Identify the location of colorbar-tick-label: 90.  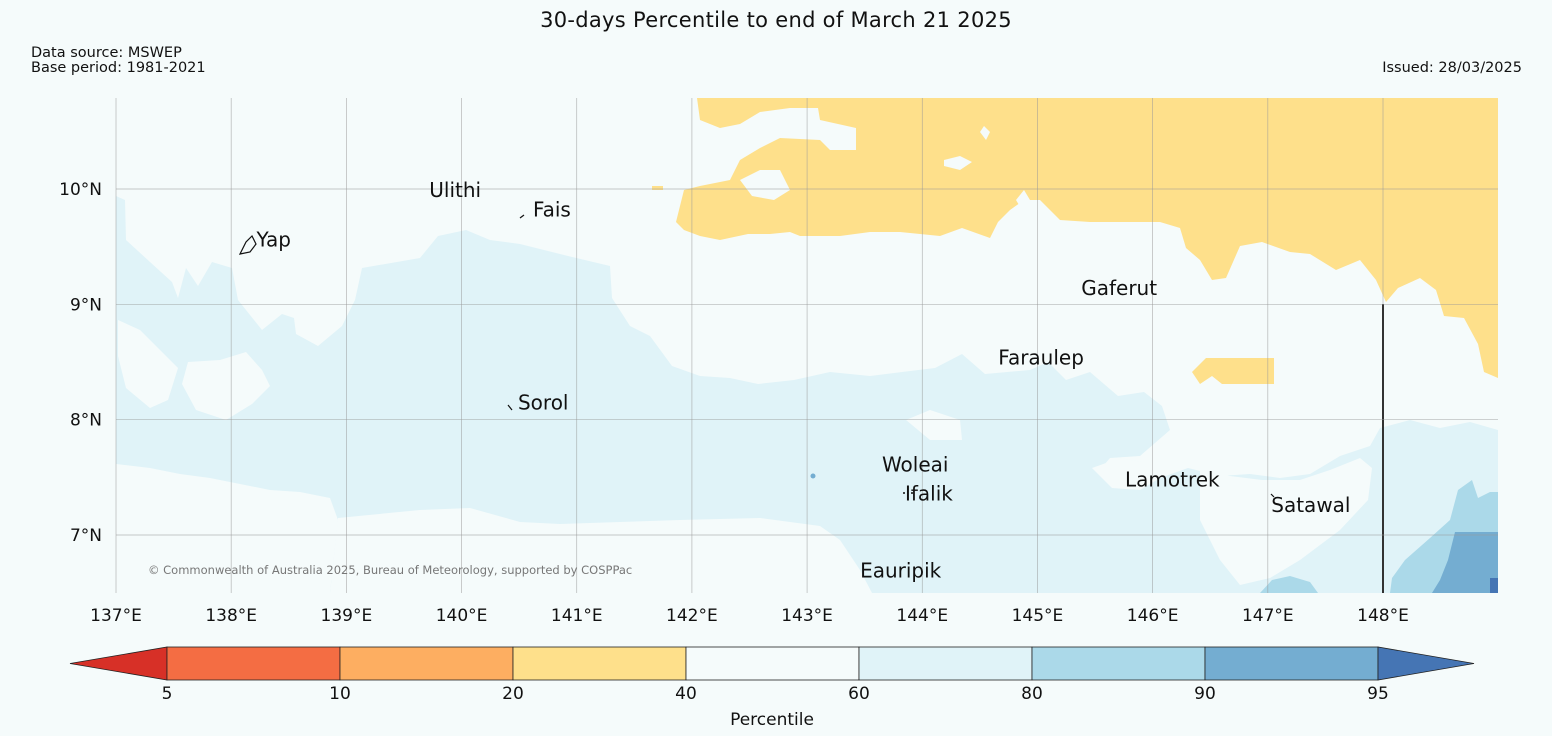
(1205, 694).